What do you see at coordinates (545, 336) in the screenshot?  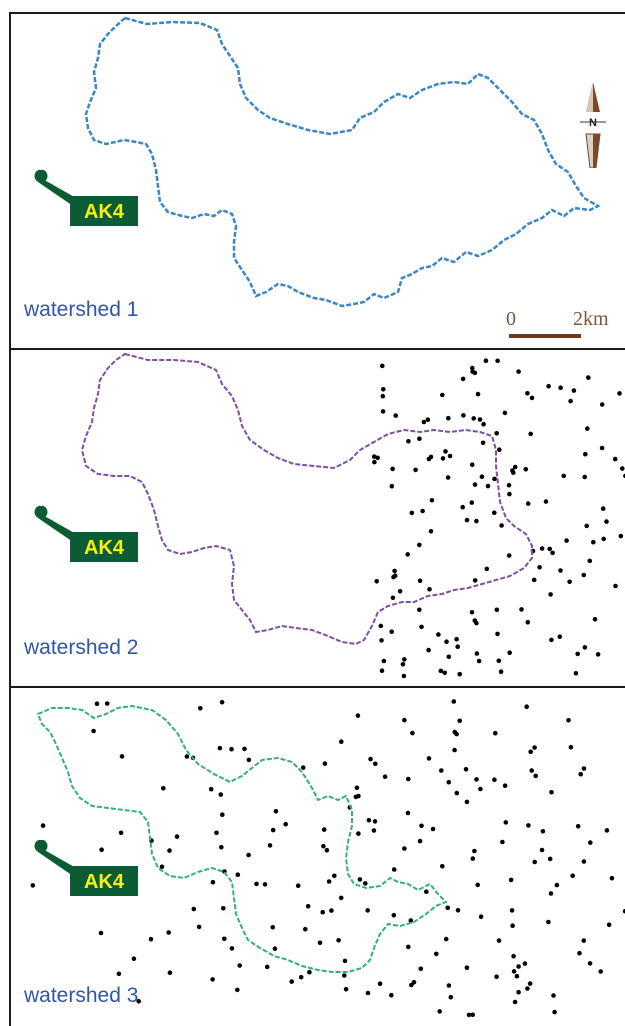 I see `scale-bar-line` at bounding box center [545, 336].